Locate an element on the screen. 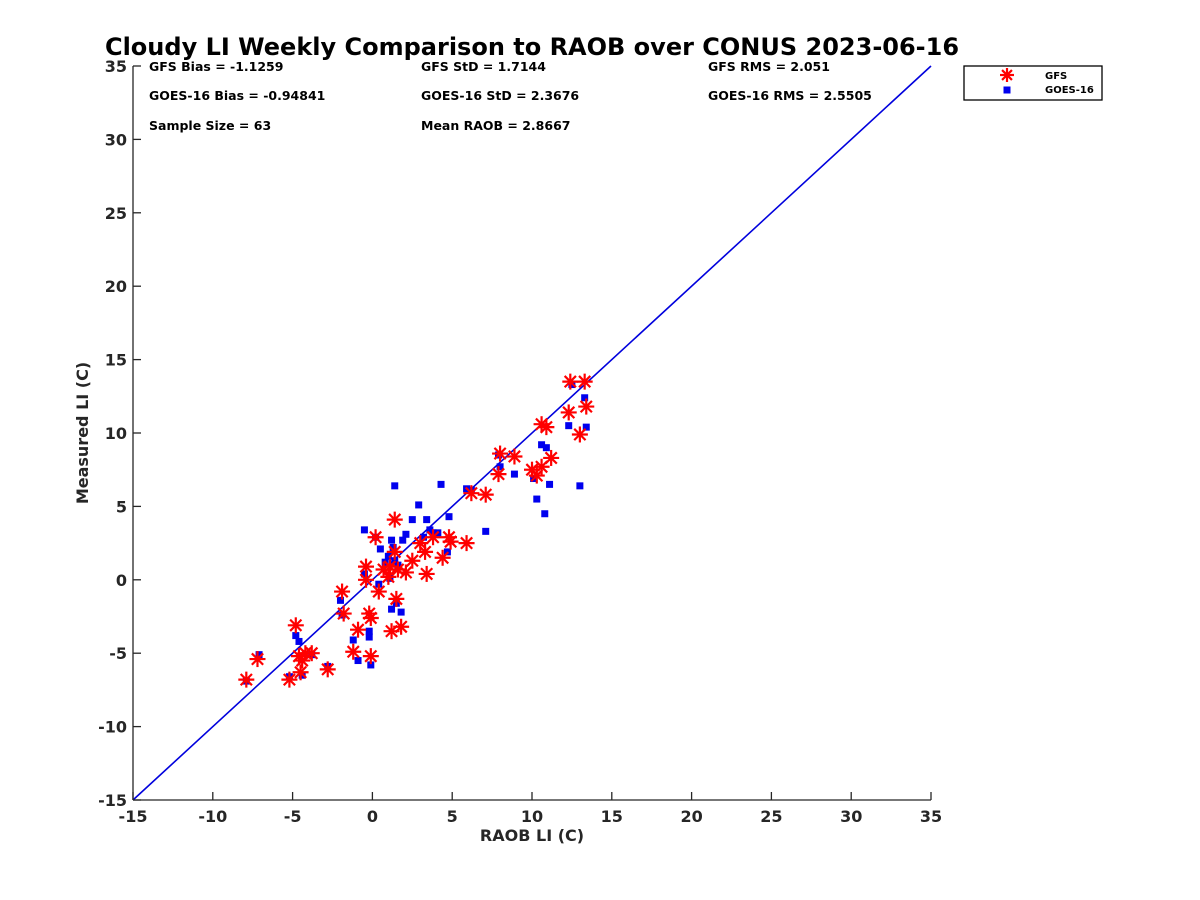  stat-goes-rms: GOES-16 RMS = 2.5505 is located at coordinates (790, 95).